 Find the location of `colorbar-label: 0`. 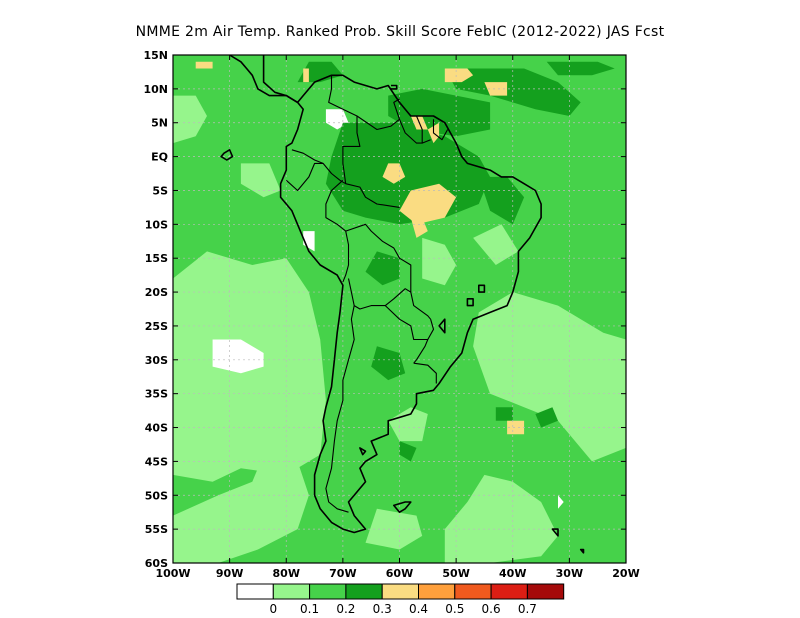

colorbar-label: 0 is located at coordinates (273, 609).